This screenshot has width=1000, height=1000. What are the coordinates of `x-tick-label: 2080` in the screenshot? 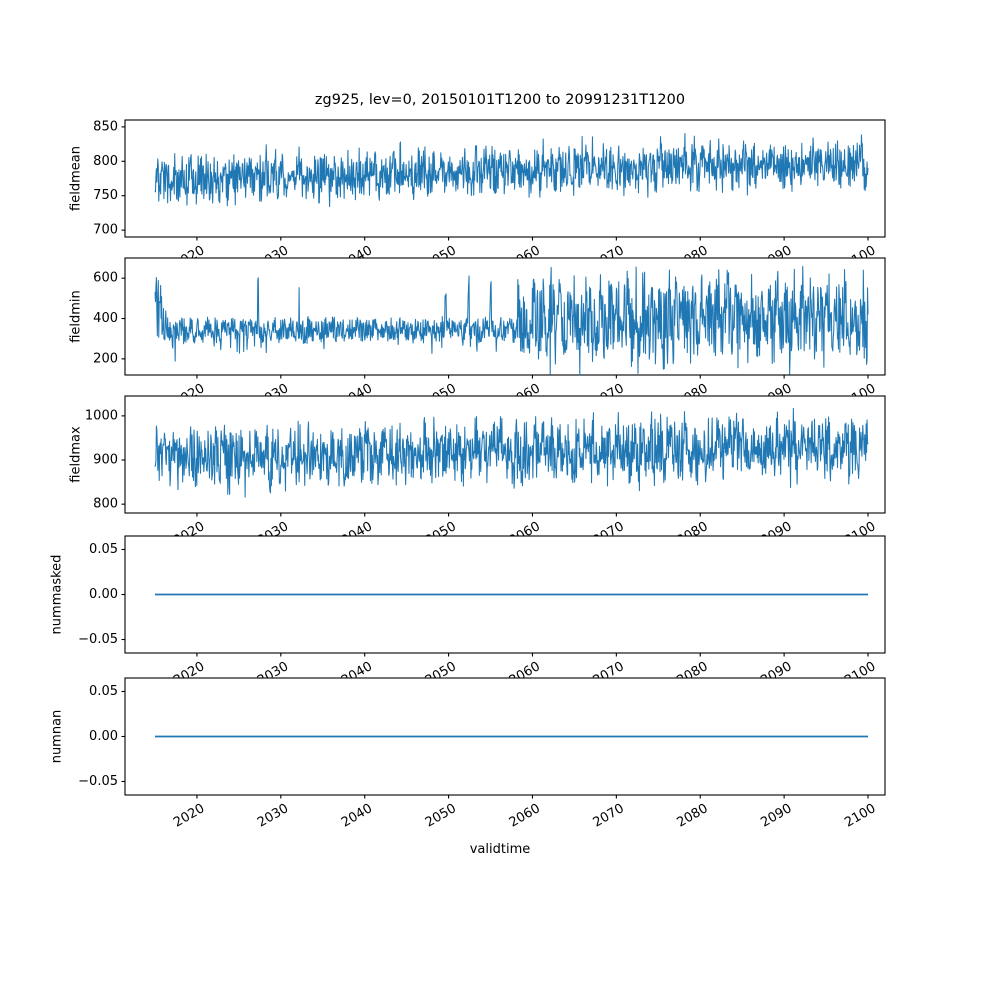 It's located at (692, 816).